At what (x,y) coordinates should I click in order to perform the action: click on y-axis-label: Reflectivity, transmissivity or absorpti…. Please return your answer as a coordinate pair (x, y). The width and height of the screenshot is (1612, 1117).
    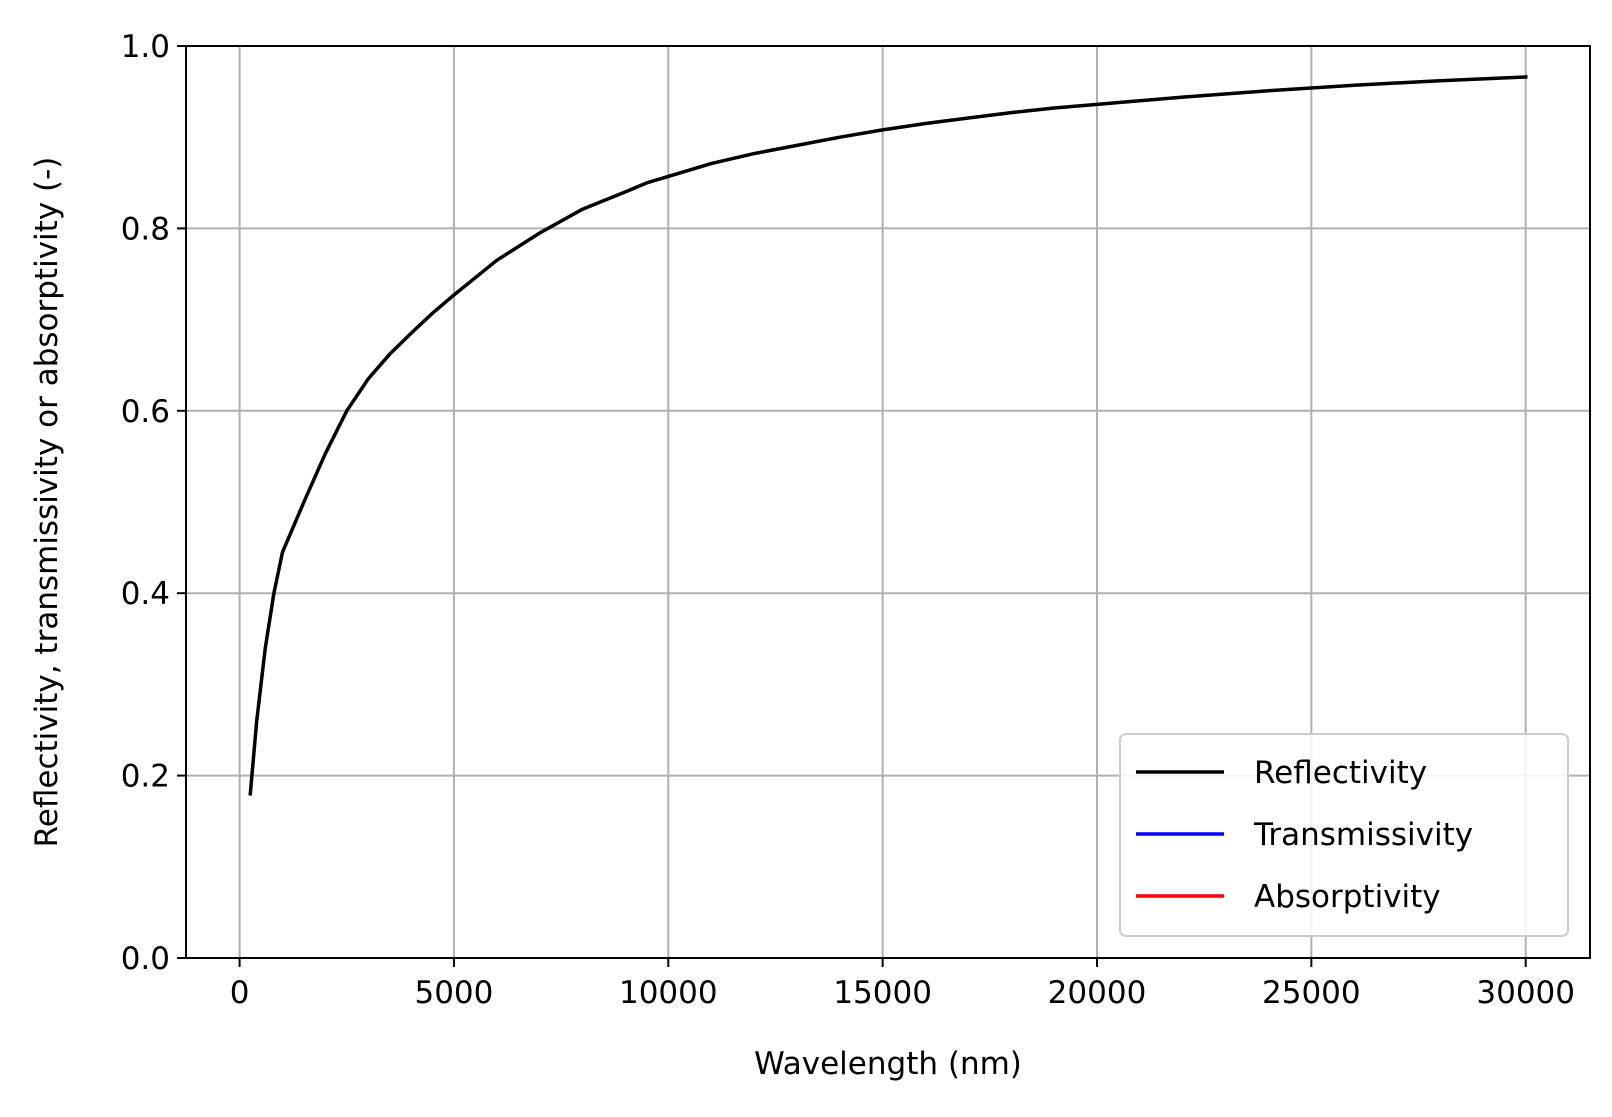
    Looking at the image, I should click on (47, 502).